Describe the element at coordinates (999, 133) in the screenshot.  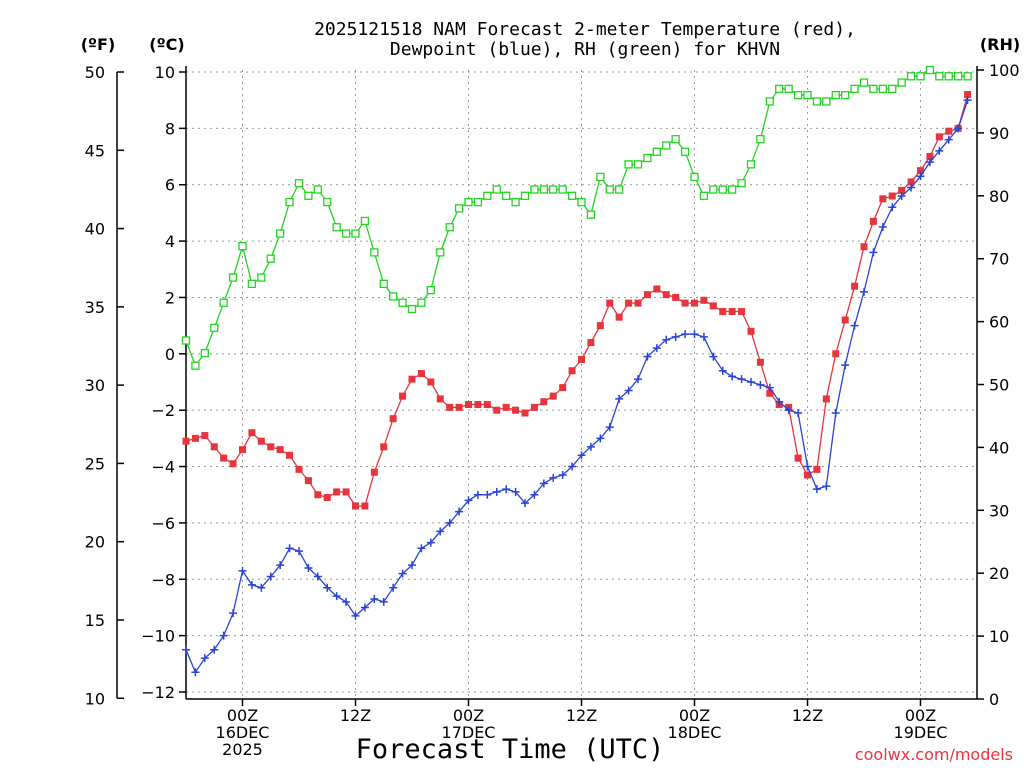
I see `rh-tick-label: 90` at that location.